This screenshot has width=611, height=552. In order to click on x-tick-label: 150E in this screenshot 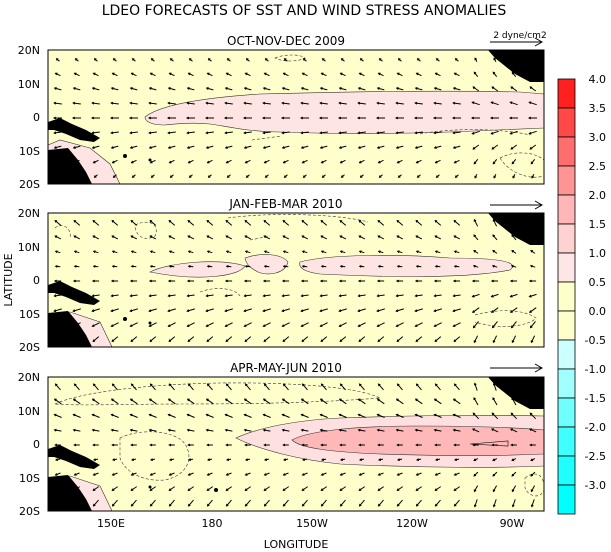, I will do `click(111, 523)`.